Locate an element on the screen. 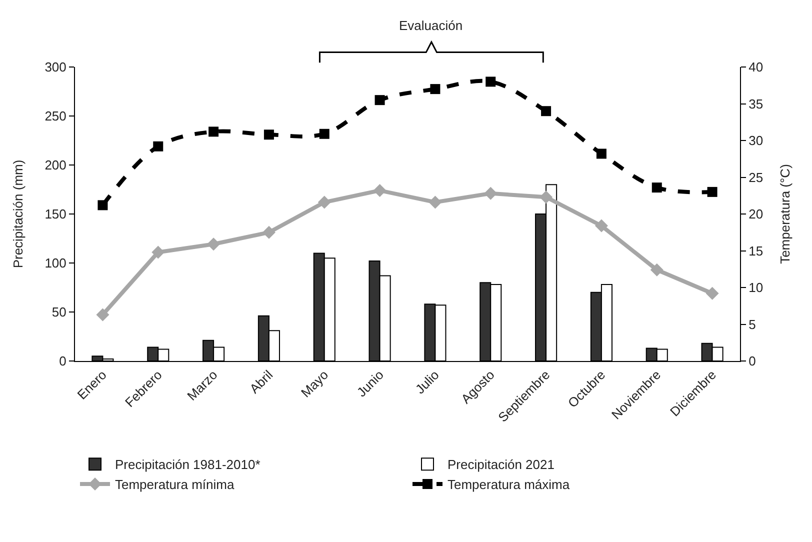 This screenshot has height=542, width=812. y2-tick-label: 40 is located at coordinates (756, 67).